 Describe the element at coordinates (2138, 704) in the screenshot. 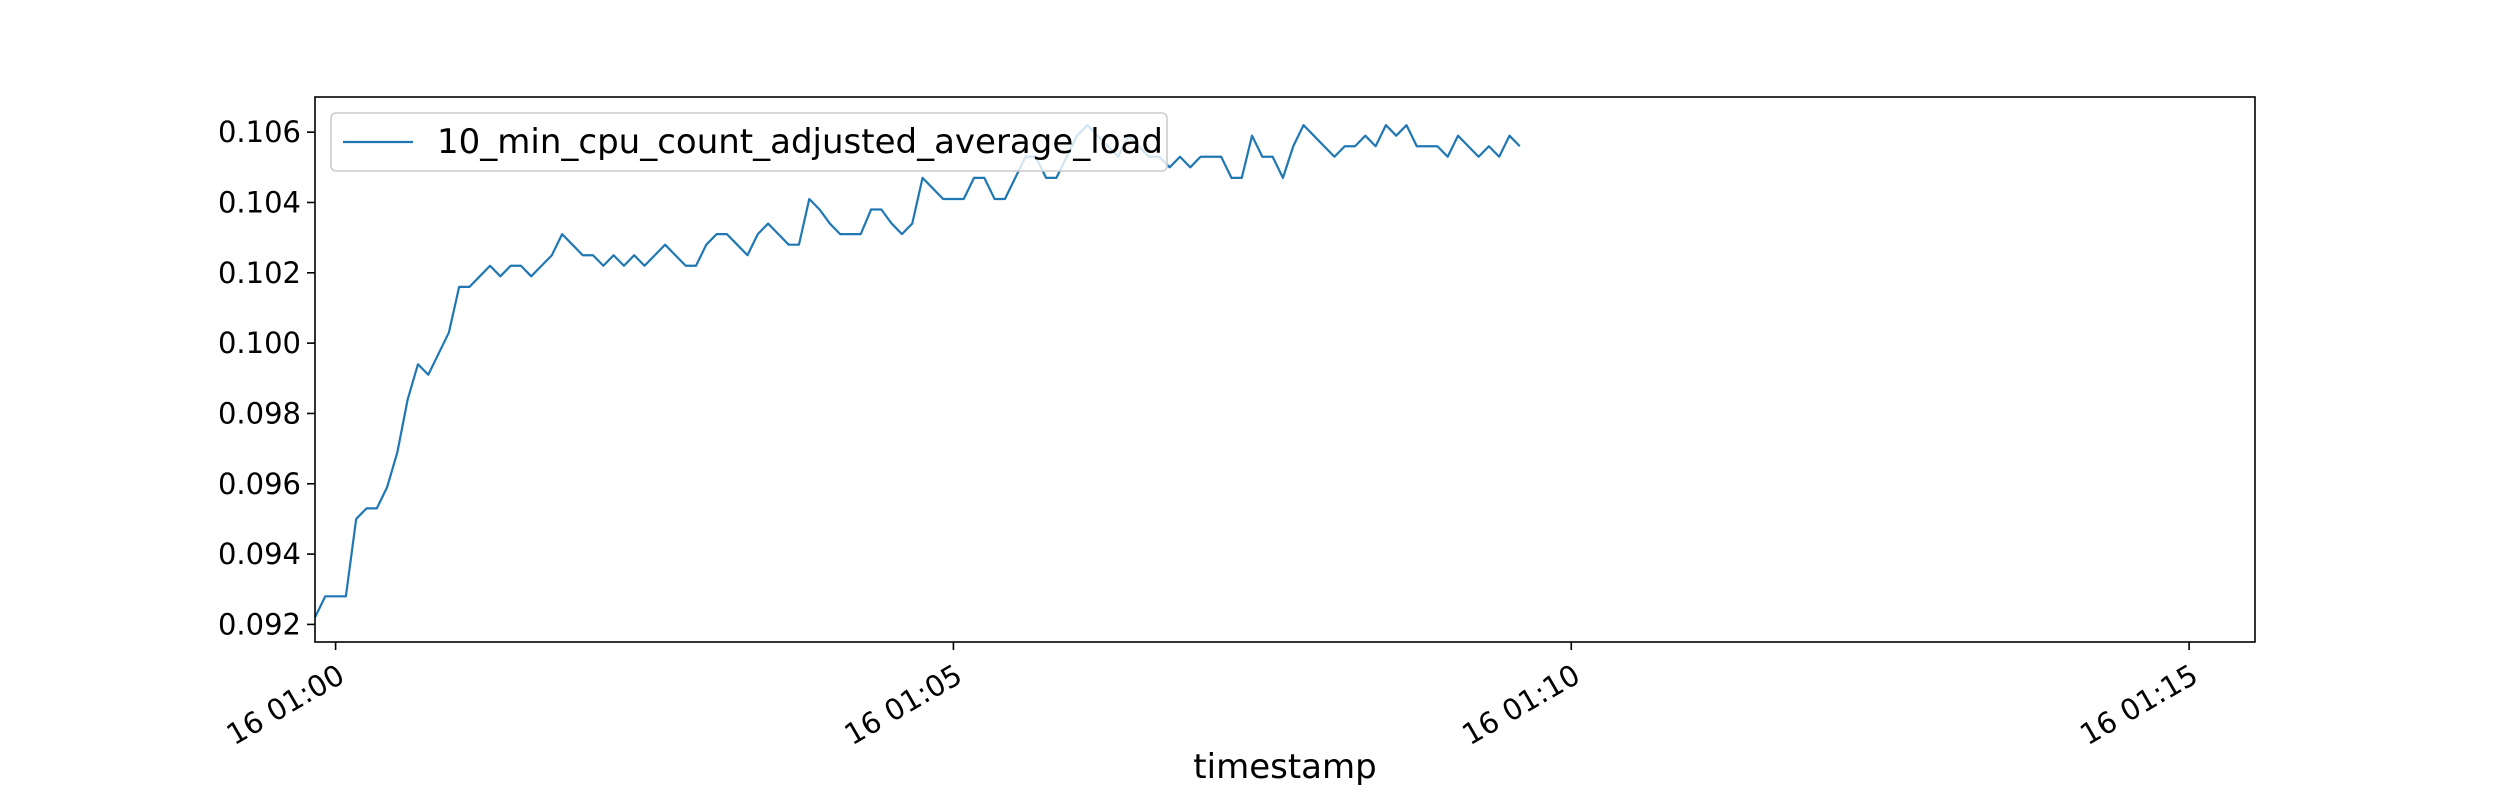

I see `x-tick-label: 16 01:15` at that location.